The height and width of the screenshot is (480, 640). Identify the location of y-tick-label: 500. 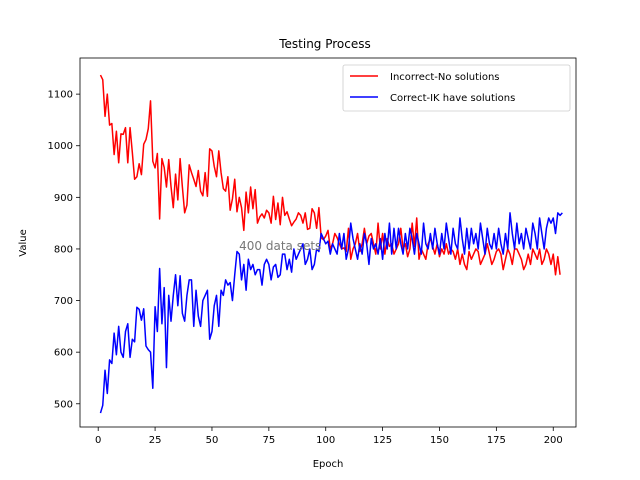
(63, 404).